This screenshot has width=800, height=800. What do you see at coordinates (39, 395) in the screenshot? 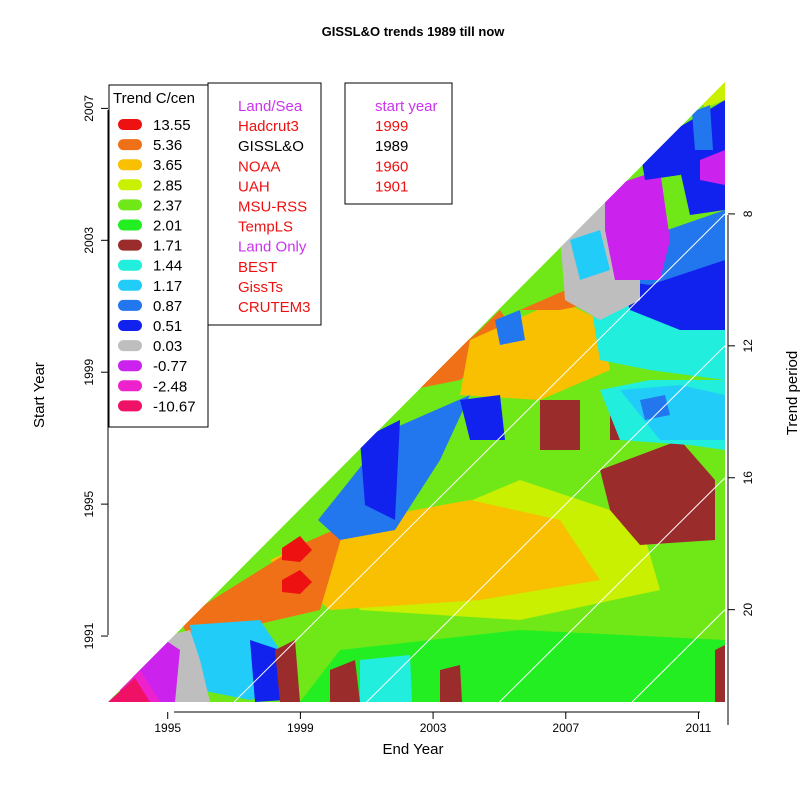
I see `y-axis-title: Start Year` at bounding box center [39, 395].